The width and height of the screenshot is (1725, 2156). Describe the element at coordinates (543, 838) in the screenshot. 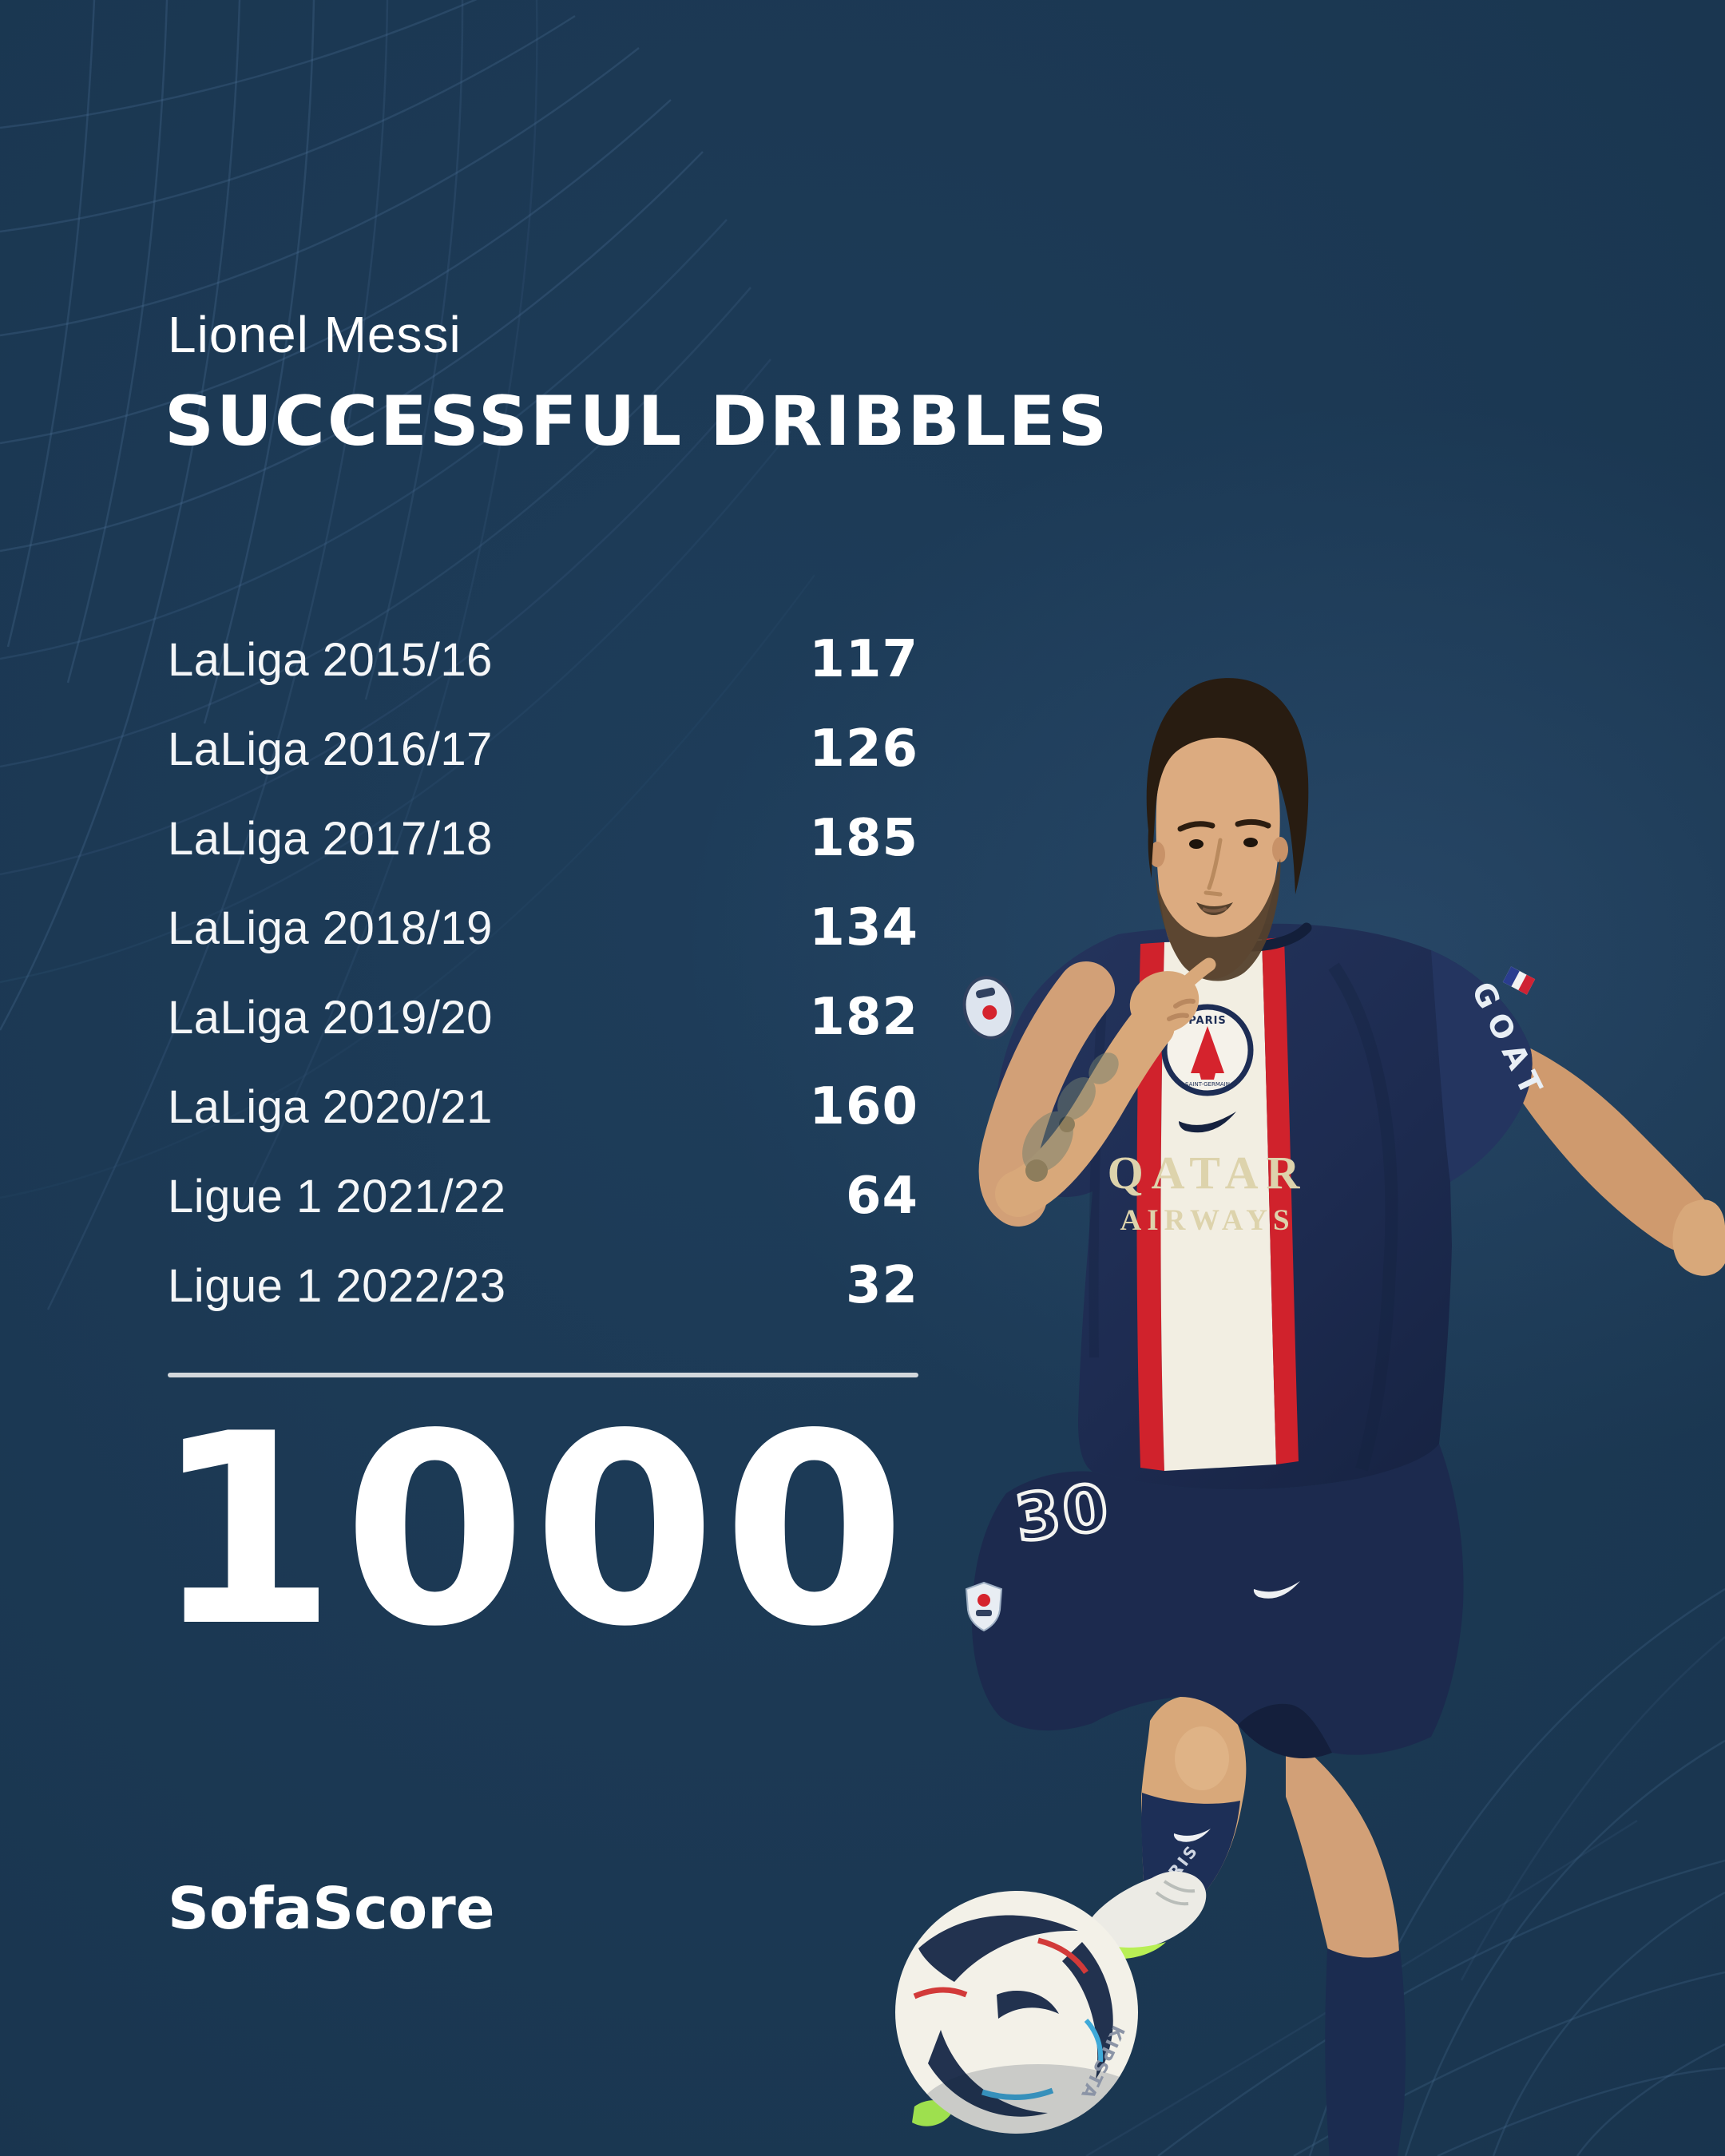

I see `stat-row: LaLiga 2017/18 185` at that location.